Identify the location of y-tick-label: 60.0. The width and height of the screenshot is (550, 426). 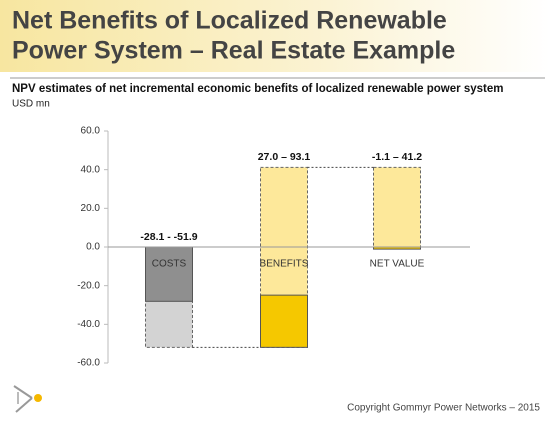
(91, 131).